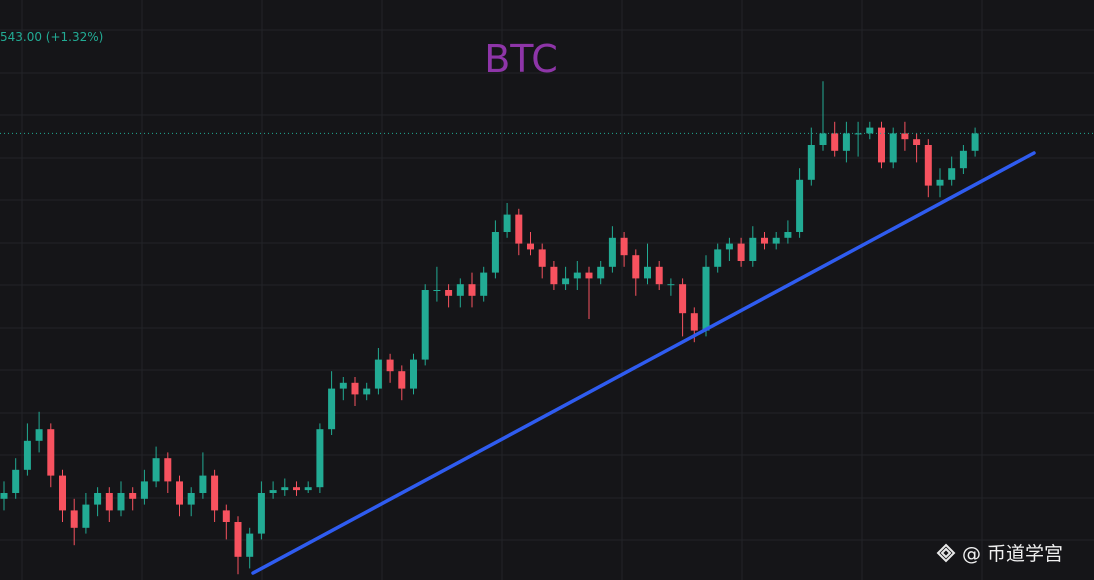 The width and height of the screenshot is (1094, 580). I want to click on price-label: 543.00 (+1.32%), so click(51, 37).